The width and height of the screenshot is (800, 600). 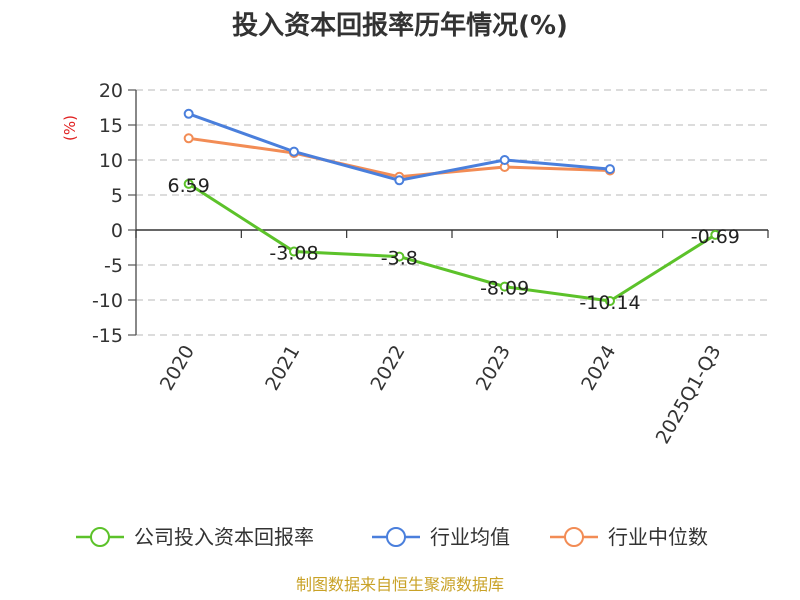 What do you see at coordinates (689, 395) in the screenshot?
I see `x-tick-label: 2025Q1-Q3` at bounding box center [689, 395].